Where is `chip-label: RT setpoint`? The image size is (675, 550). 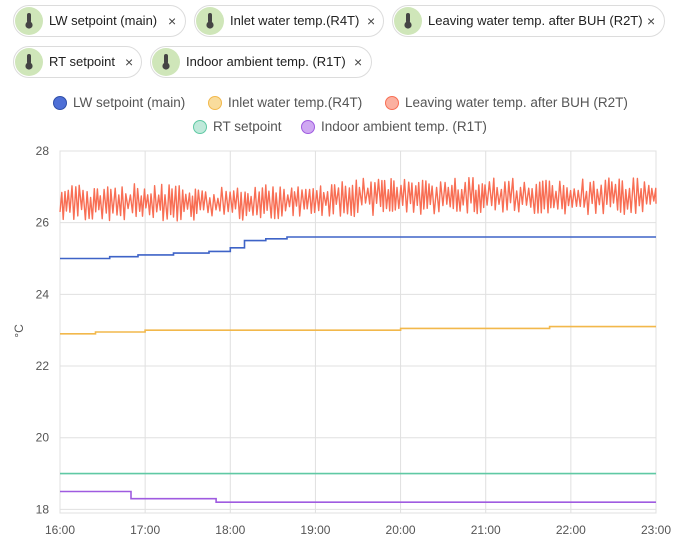 chip-label: RT setpoint is located at coordinates (82, 61).